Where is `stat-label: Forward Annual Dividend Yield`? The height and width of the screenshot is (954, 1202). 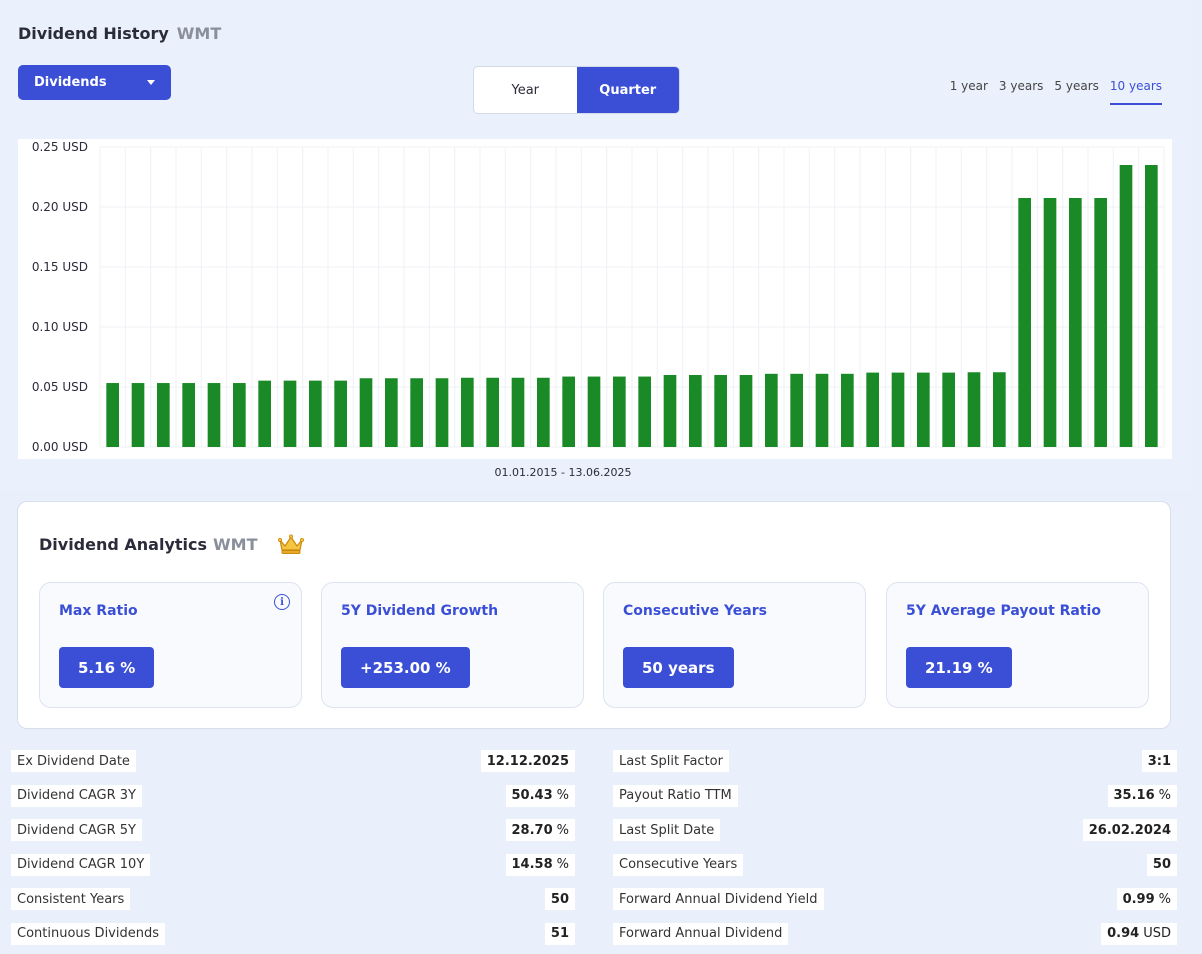 stat-label: Forward Annual Dividend Yield is located at coordinates (718, 899).